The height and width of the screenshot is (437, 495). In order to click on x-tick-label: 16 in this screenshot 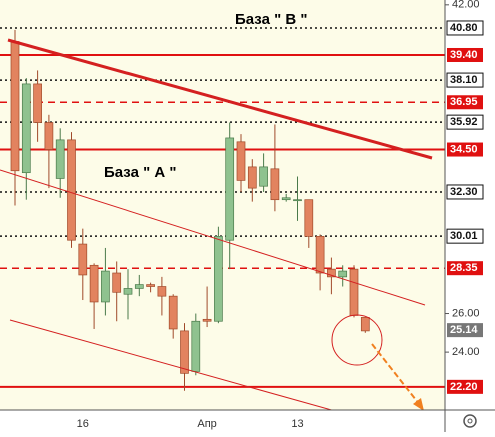, I will do `click(83, 424)`.